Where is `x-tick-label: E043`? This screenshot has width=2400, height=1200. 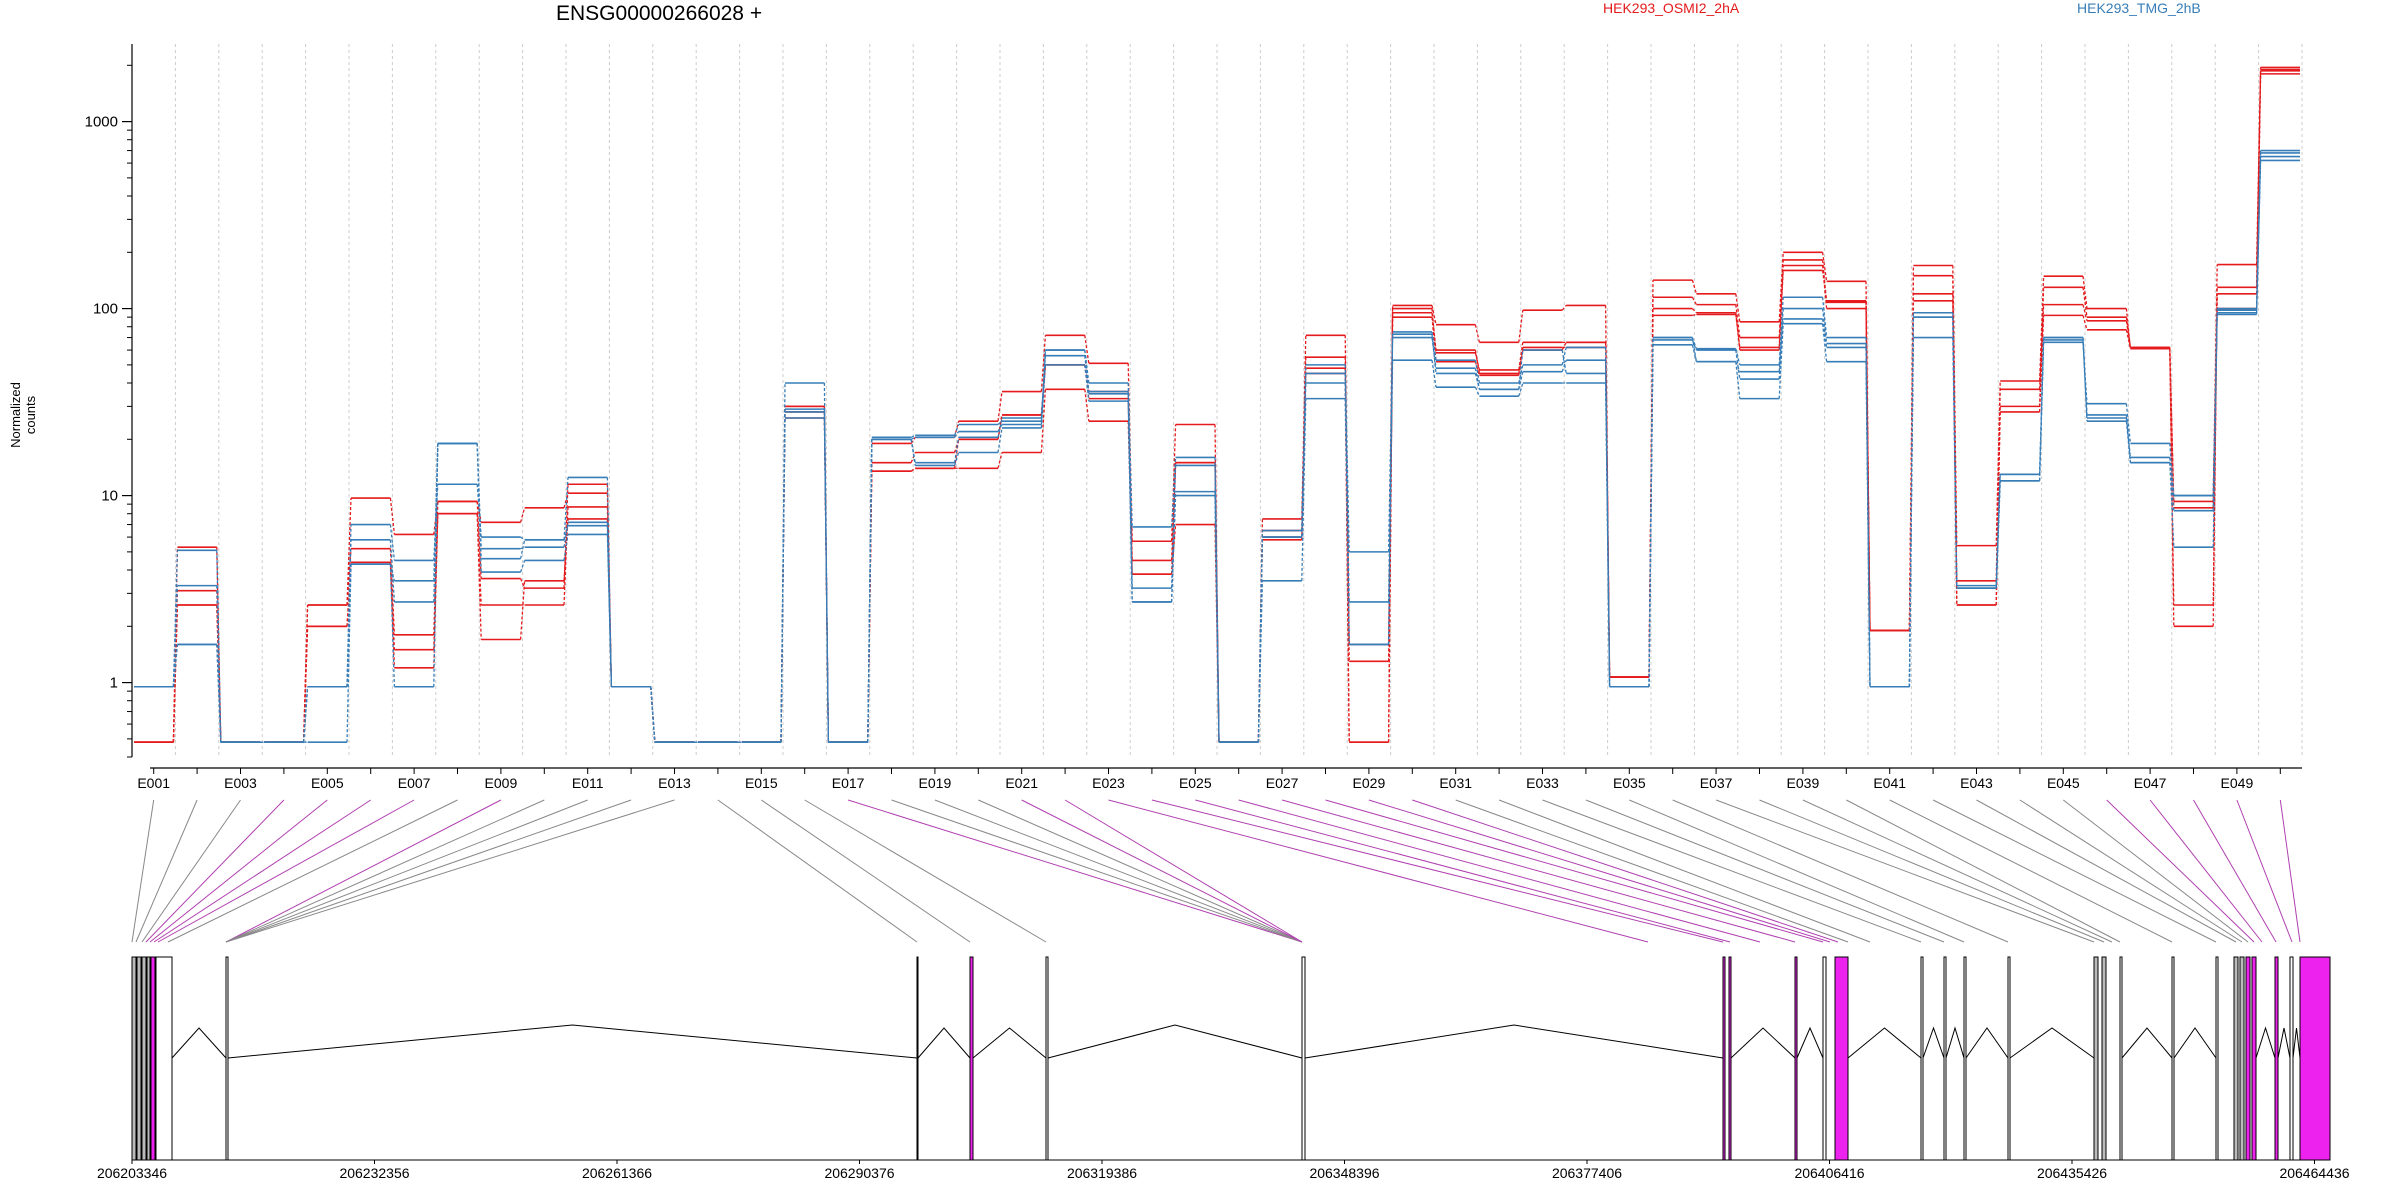
x-tick-label: E043 is located at coordinates (1976, 783).